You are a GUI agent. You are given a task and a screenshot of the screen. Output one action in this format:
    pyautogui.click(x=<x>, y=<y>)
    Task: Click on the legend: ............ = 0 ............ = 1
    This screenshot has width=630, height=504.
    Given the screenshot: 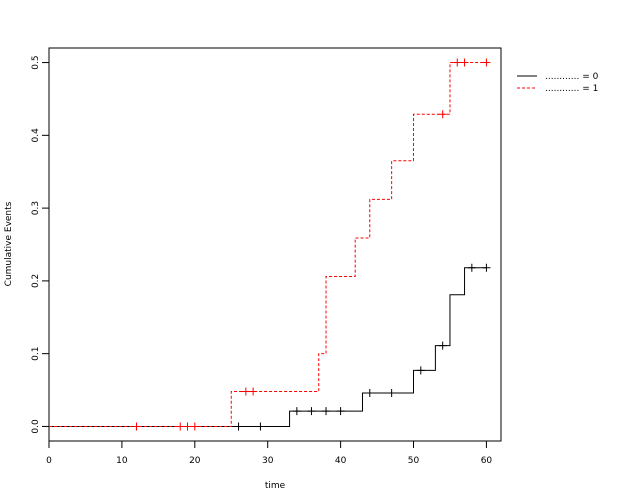 What is the action you would take?
    pyautogui.click(x=558, y=83)
    